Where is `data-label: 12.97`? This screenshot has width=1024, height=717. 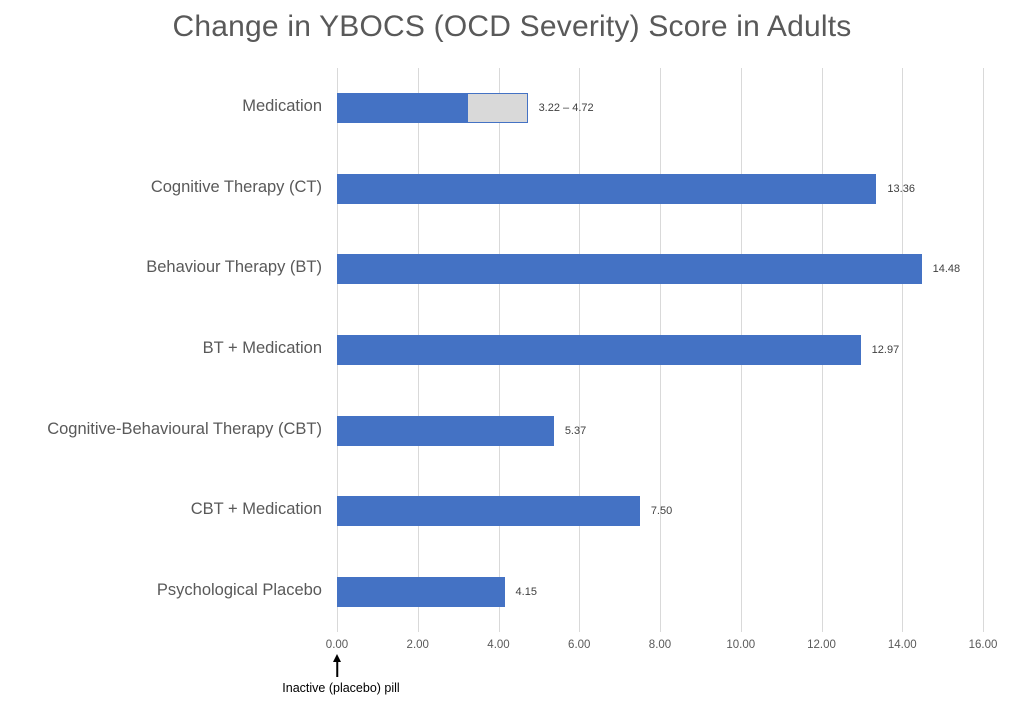 data-label: 12.97 is located at coordinates (885, 350).